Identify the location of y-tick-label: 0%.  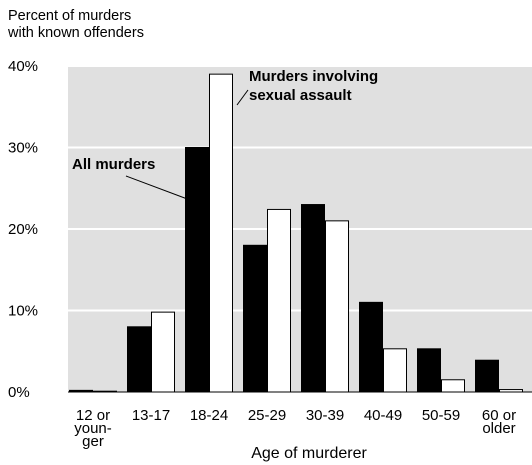
(19, 392).